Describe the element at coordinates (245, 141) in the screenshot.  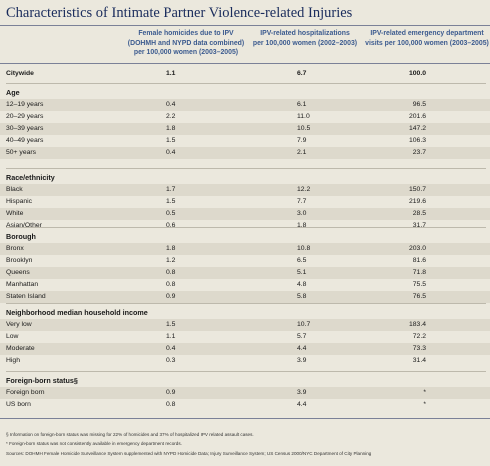
I see `table-row: 40–49 years 1.5 7.9 106.3` at that location.